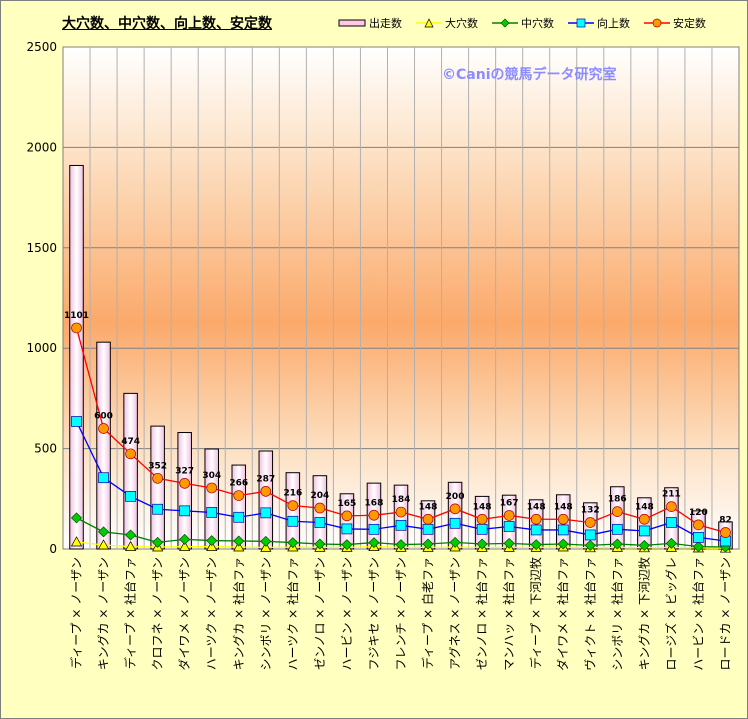 Image resolution: width=748 pixels, height=719 pixels. What do you see at coordinates (347, 613) in the screenshot?
I see `x-tick-label: ハービン × ノーザン` at bounding box center [347, 613].